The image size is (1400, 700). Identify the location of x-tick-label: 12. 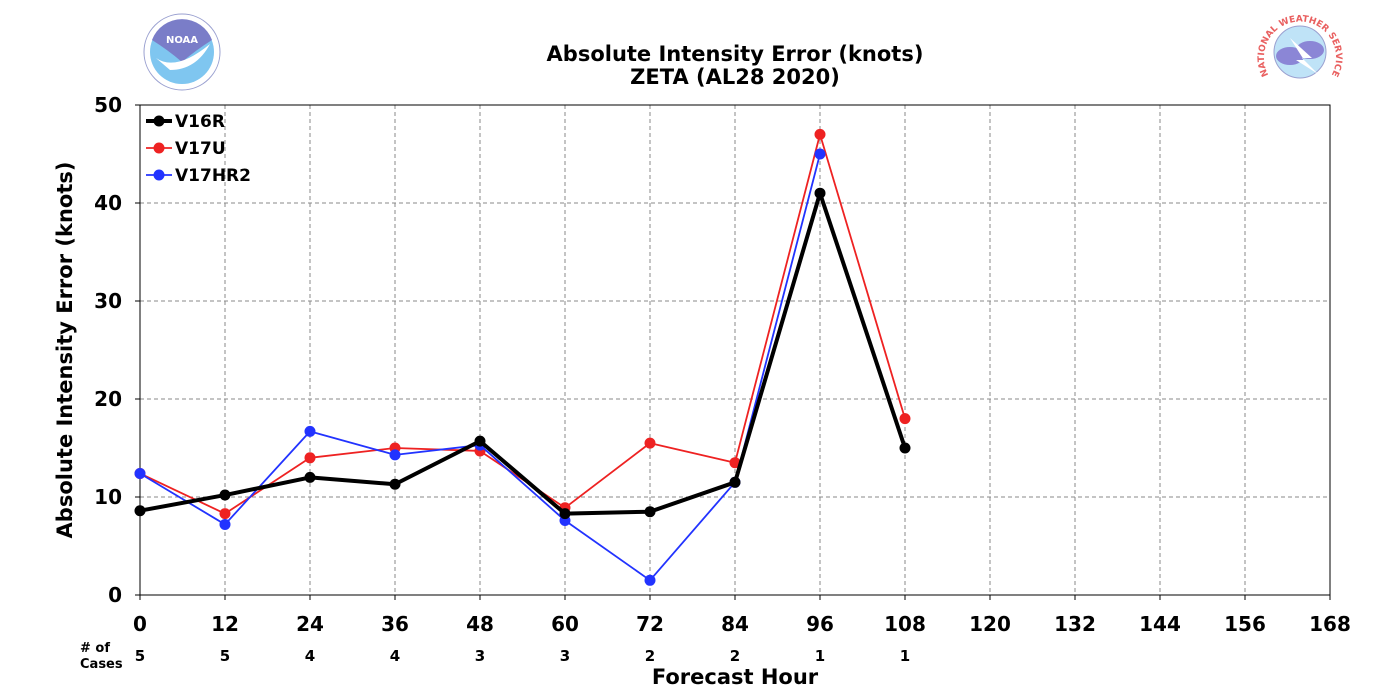
(225, 624).